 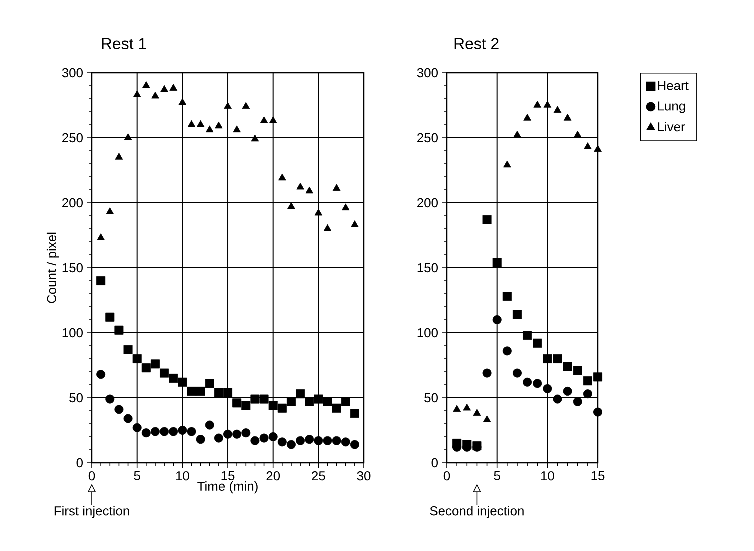 I want to click on ref-line-label: Second injection, so click(x=477, y=512).